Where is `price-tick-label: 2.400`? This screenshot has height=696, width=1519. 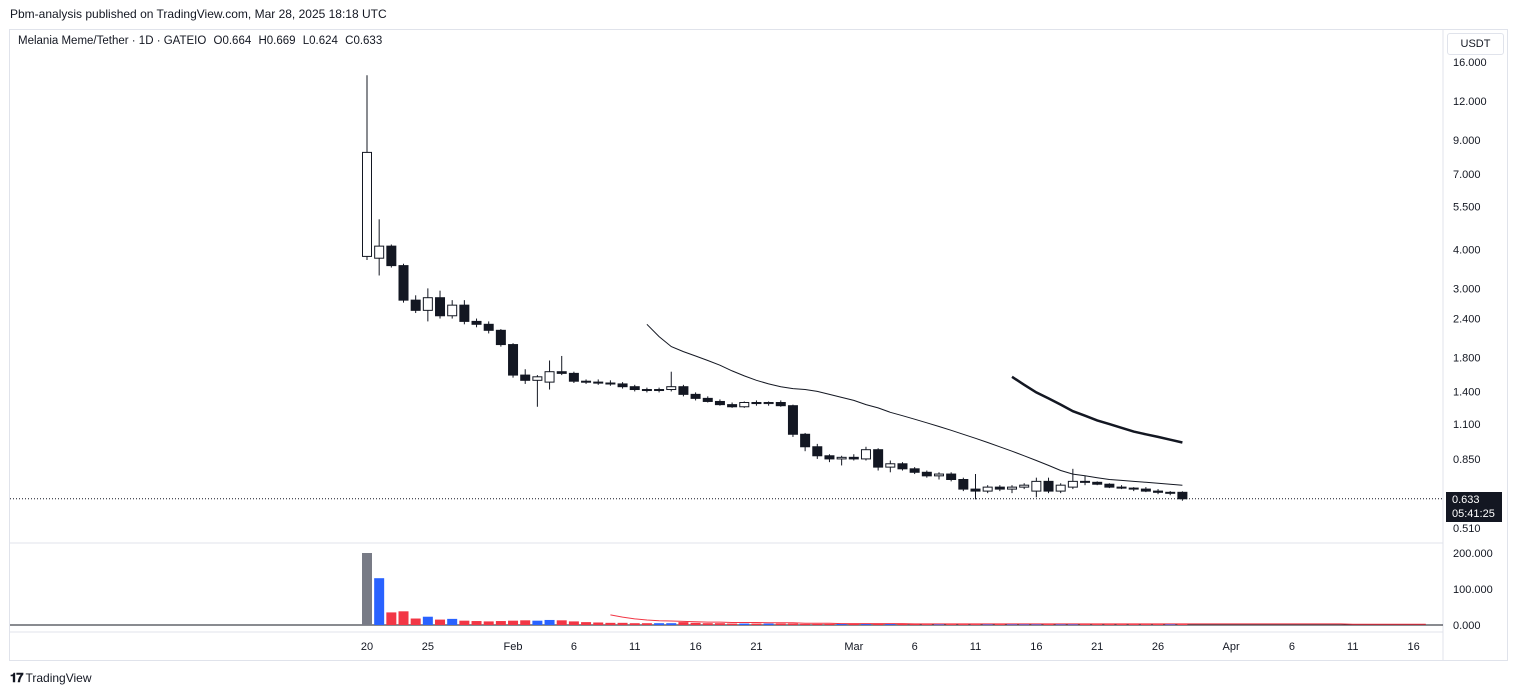
price-tick-label: 2.400 is located at coordinates (1467, 320).